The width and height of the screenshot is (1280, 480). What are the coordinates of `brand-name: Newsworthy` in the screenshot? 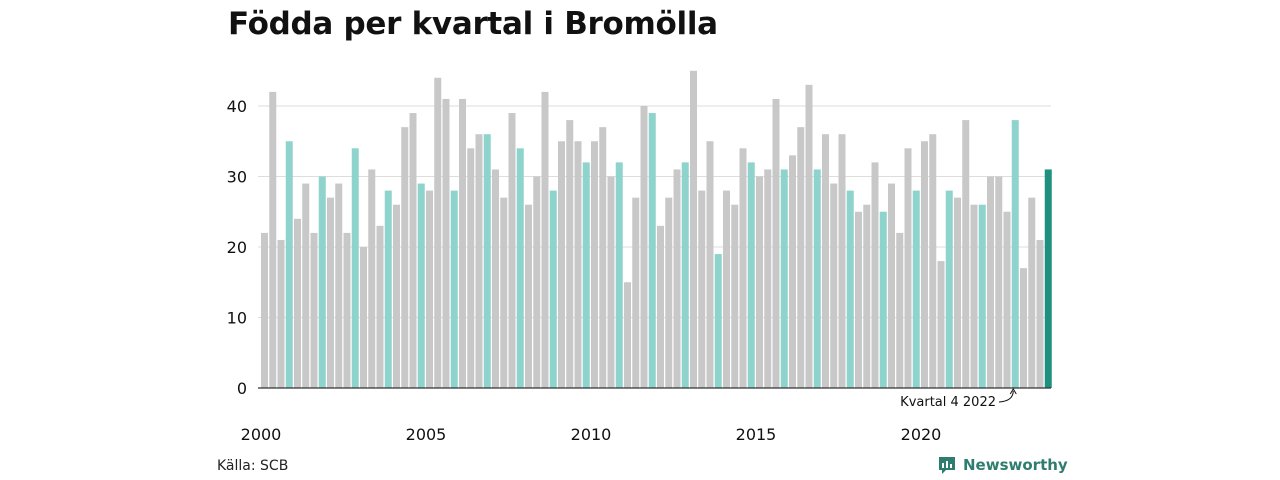 It's located at (1015, 465).